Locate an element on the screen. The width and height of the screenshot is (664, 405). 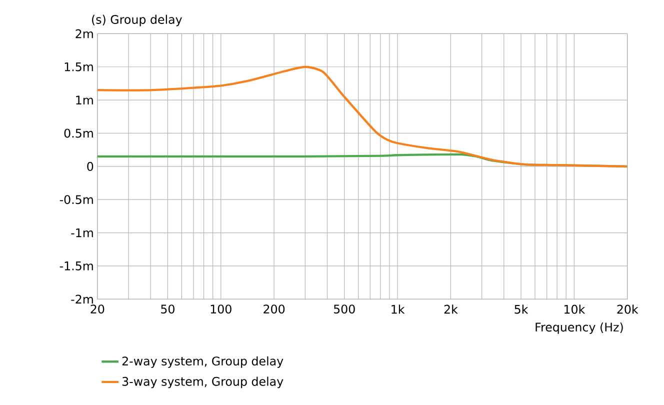
y-tick-label: -2m is located at coordinates (82, 299).